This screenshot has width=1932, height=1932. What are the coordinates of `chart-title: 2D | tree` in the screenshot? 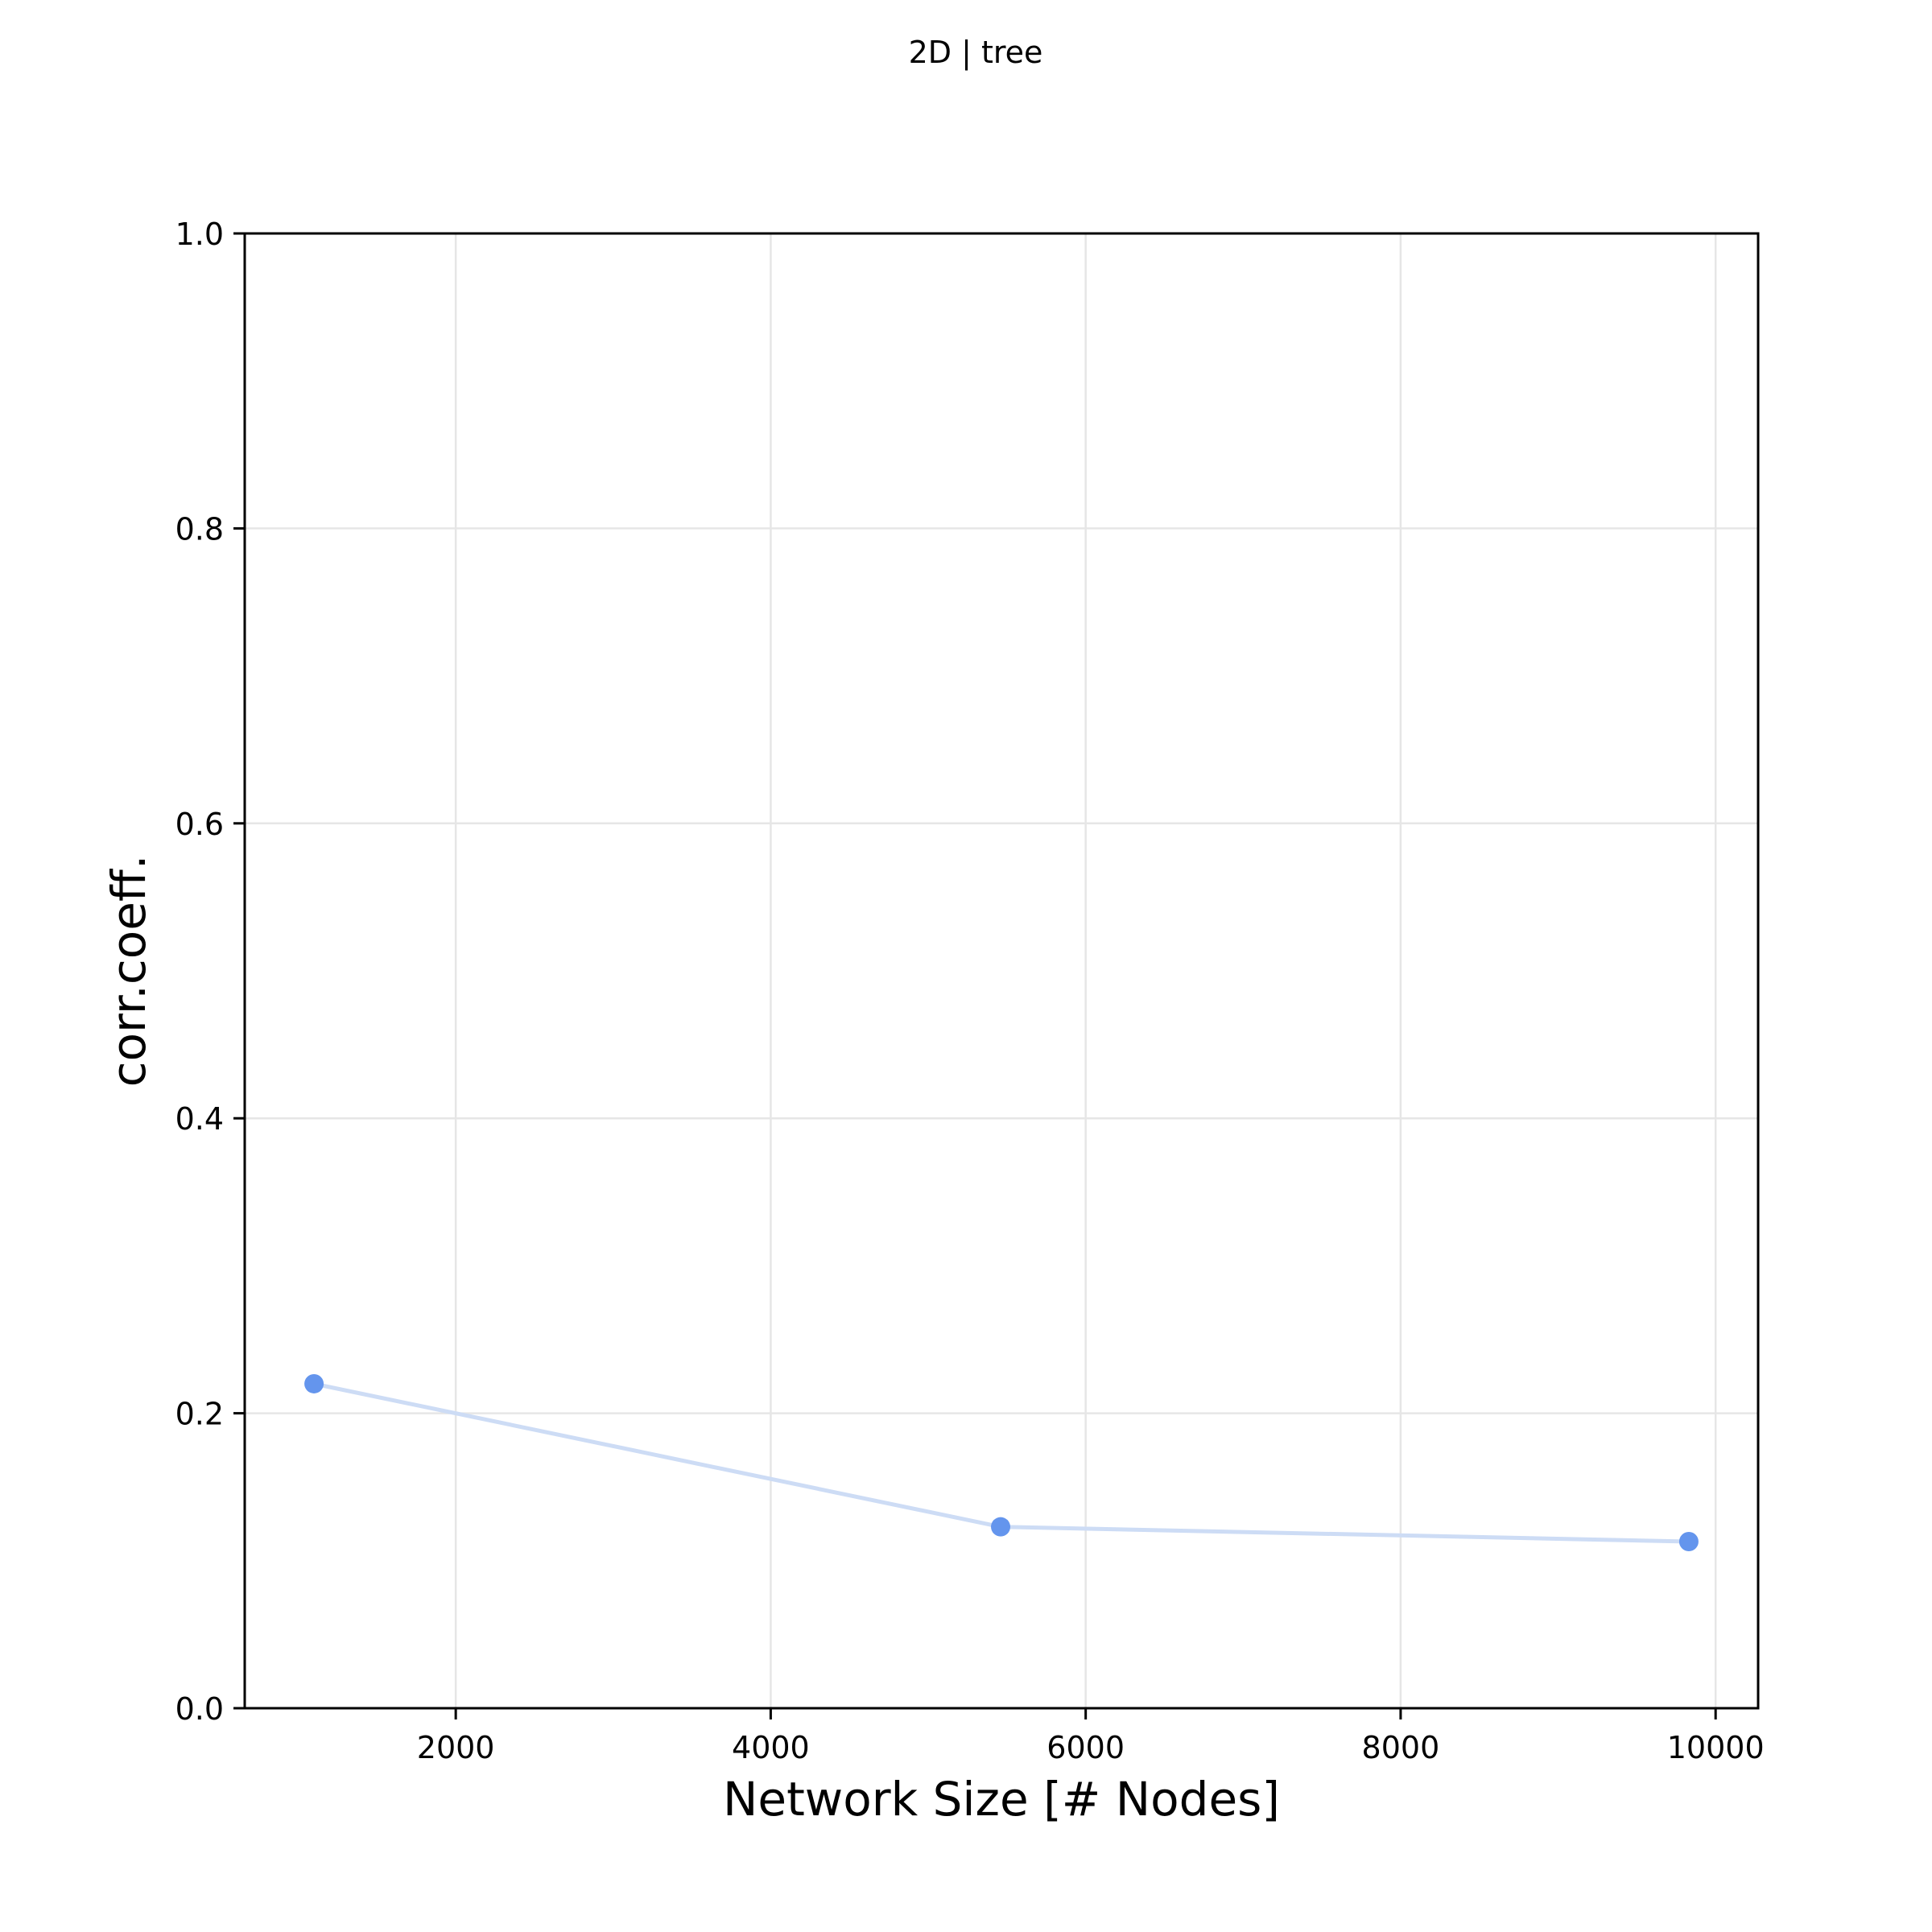 It's located at (976, 53).